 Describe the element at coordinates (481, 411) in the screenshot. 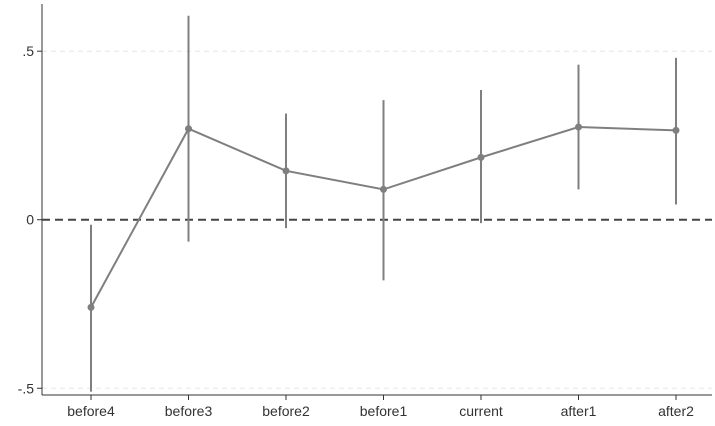

I see `x-tick-label: current` at that location.